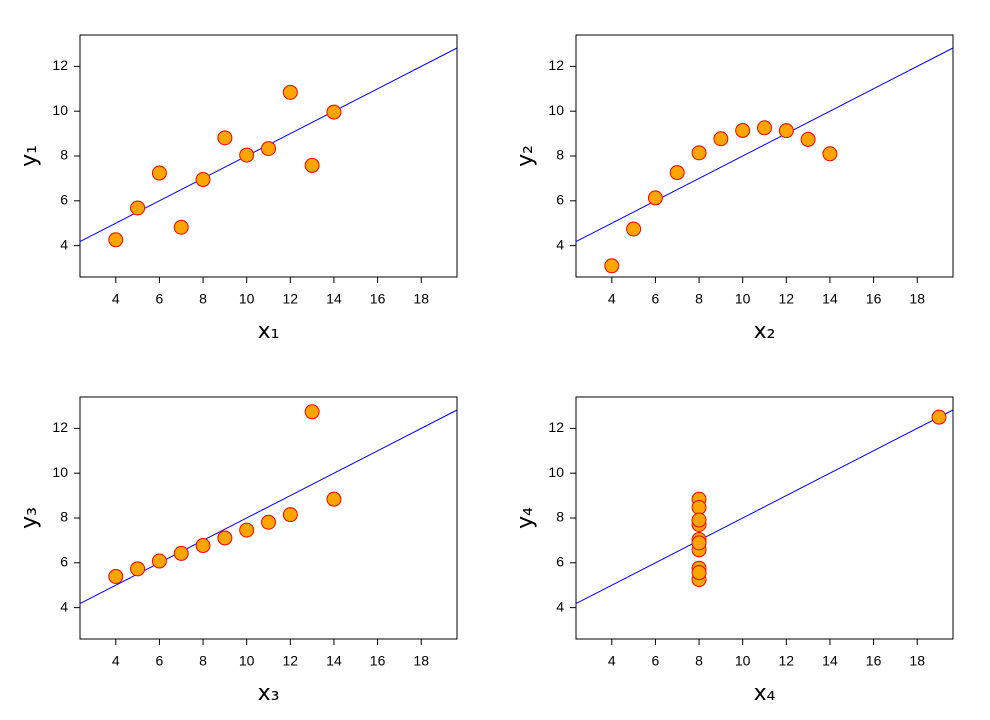 This screenshot has height=720, width=990. What do you see at coordinates (269, 693) in the screenshot?
I see `x-axis-label: x₃` at bounding box center [269, 693].